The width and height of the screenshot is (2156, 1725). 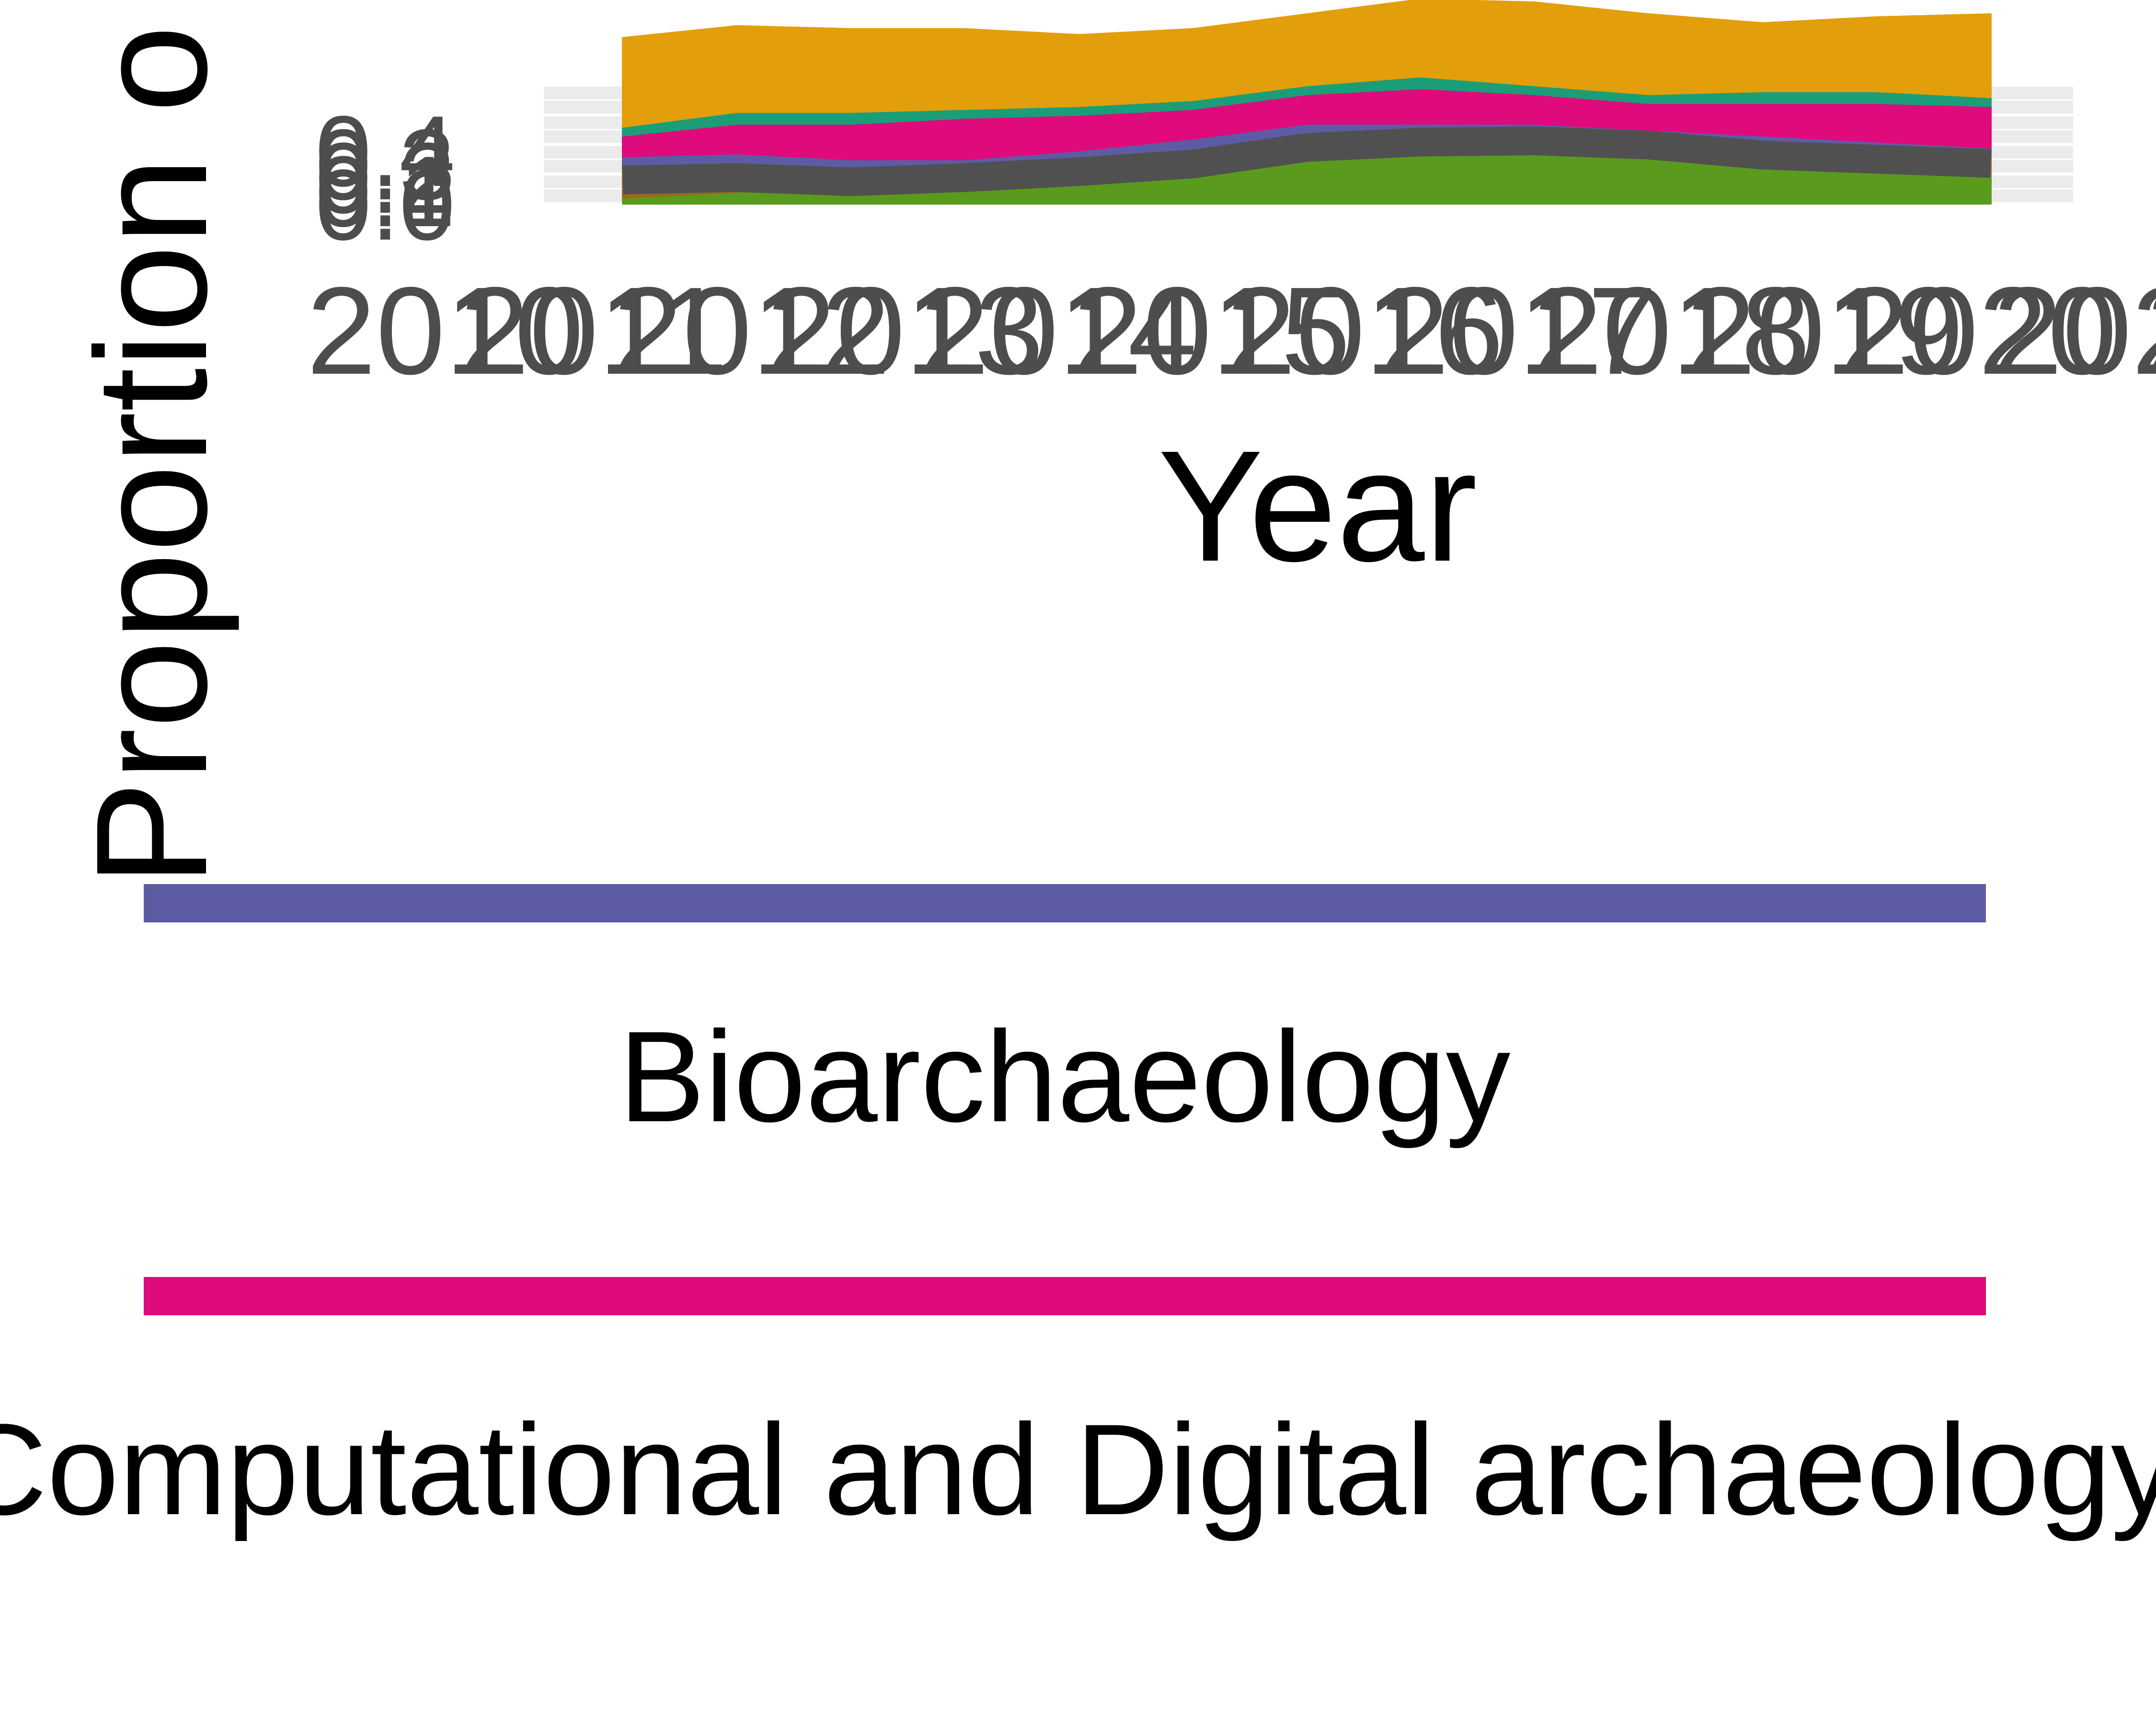 What do you see at coordinates (1064, 1077) in the screenshot?
I see `legend-label: Bioarchaeology` at bounding box center [1064, 1077].